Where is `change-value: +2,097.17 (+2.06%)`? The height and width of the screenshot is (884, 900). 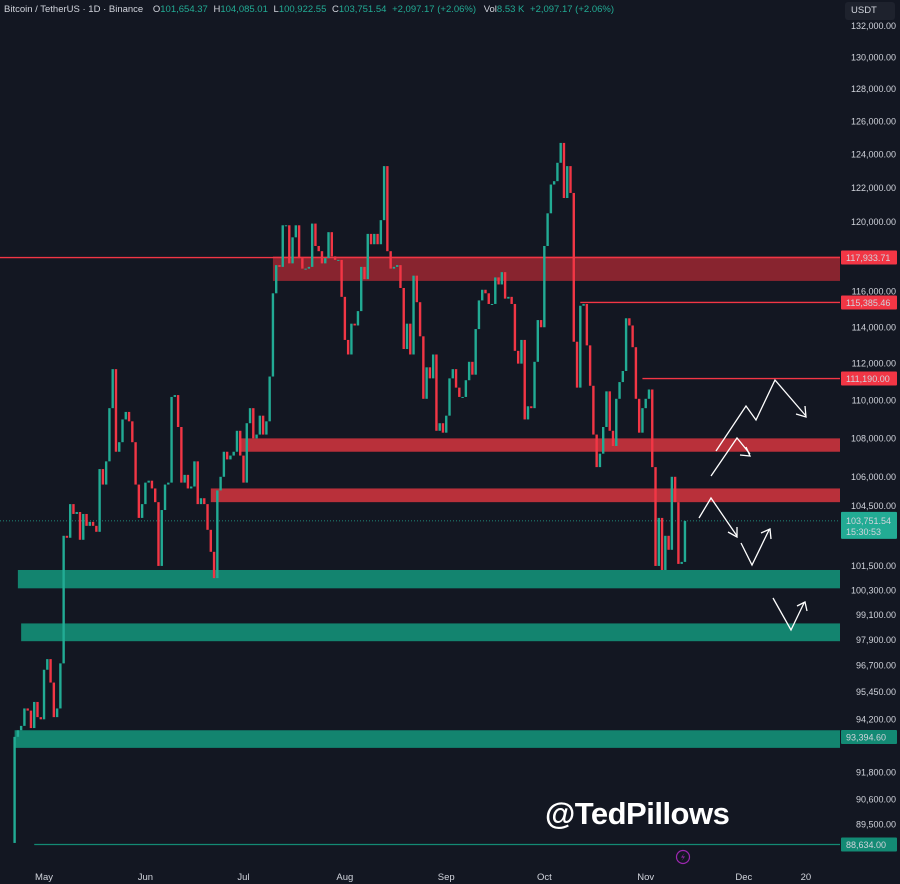 change-value: +2,097.17 (+2.06%) is located at coordinates (434, 9).